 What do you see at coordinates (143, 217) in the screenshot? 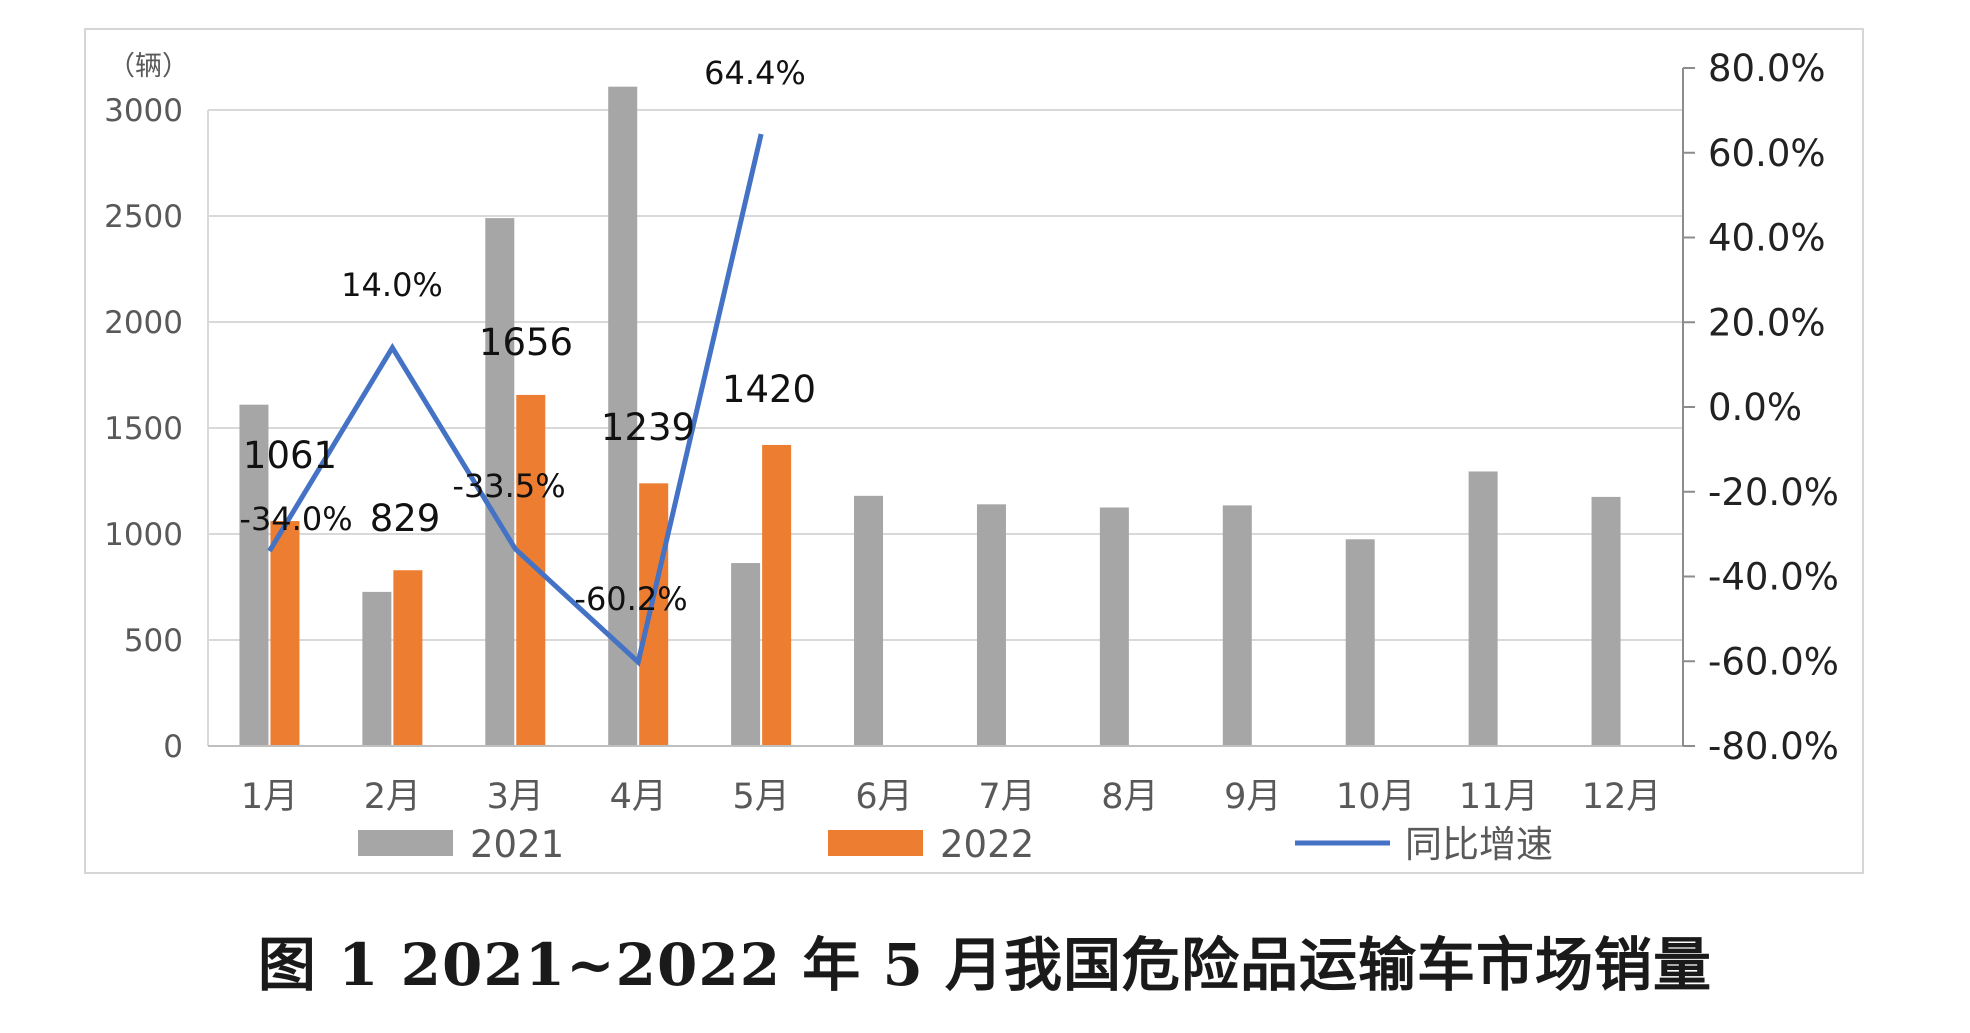
I see `y-tick-label: 2500` at bounding box center [143, 217].